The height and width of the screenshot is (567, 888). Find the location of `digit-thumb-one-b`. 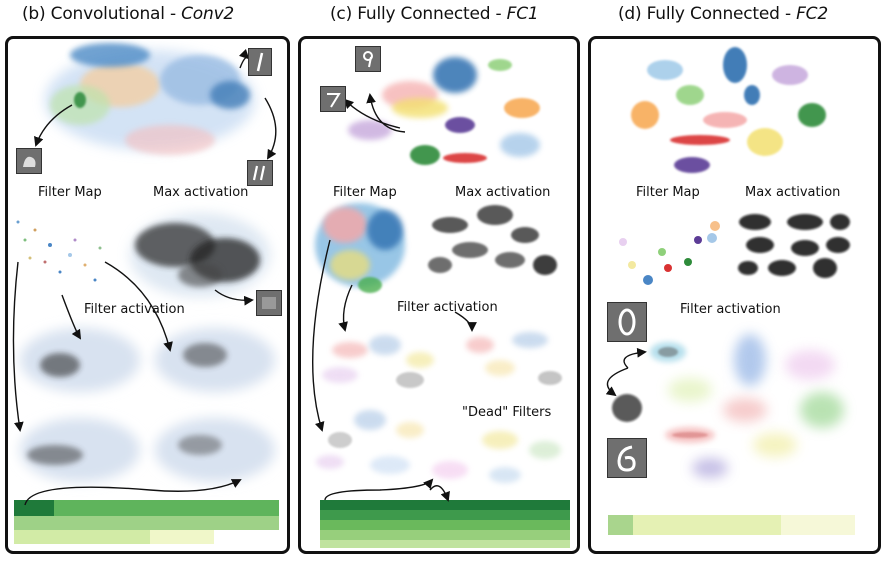

digit-thumb-one-b is located at coordinates (260, 173).